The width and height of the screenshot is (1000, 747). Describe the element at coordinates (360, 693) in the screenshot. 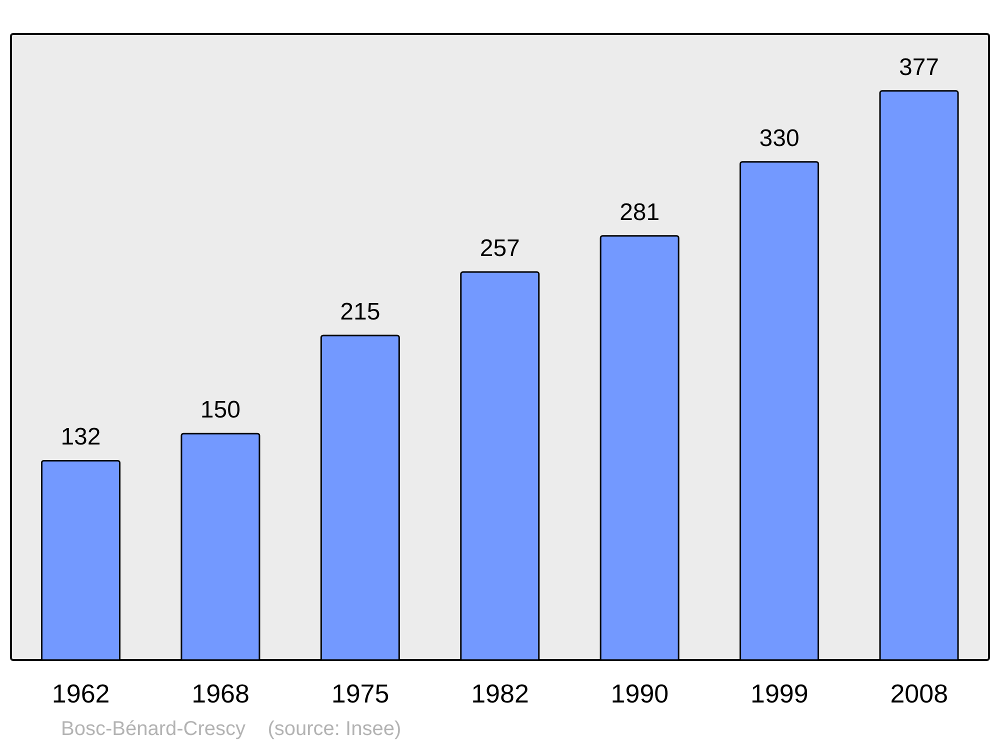

I see `x-tick-label: 1975` at that location.